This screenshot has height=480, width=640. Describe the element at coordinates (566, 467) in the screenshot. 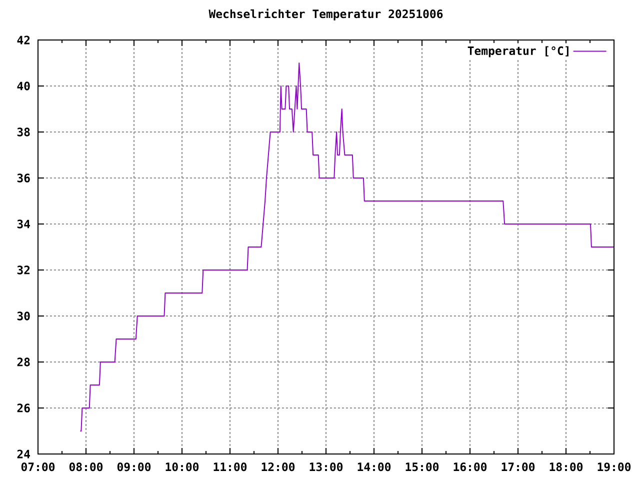

I see `x-tick-label: 18:00` at that location.